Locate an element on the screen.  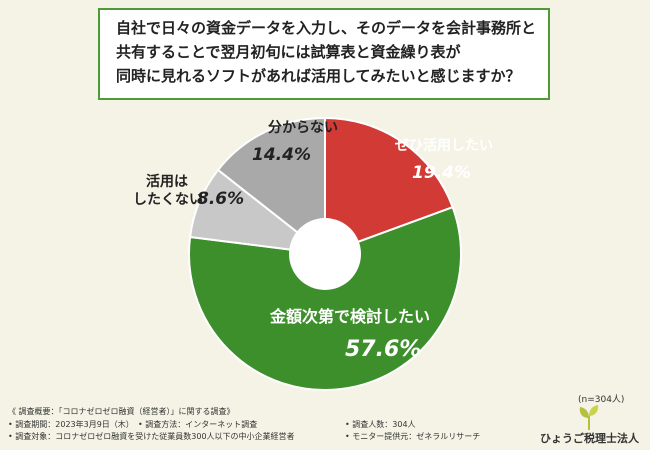
slice-label-1-0: 金額次第で検討したい is located at coordinates (349, 316).